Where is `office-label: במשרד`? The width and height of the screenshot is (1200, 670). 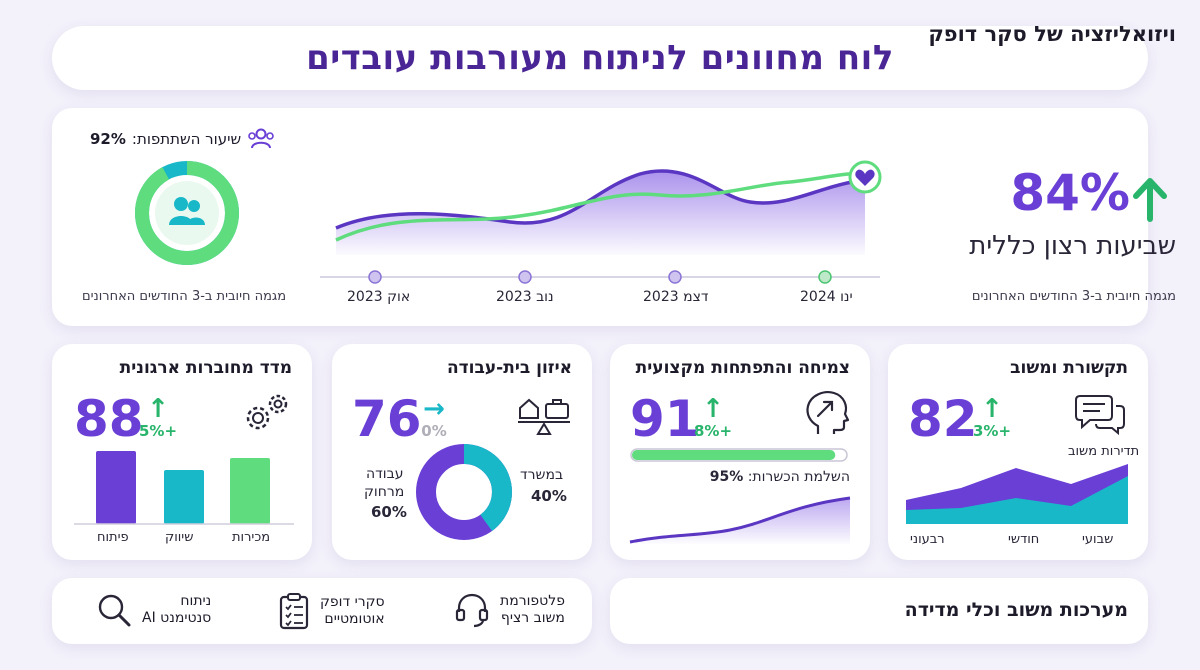 office-label: במשרד is located at coordinates (542, 475).